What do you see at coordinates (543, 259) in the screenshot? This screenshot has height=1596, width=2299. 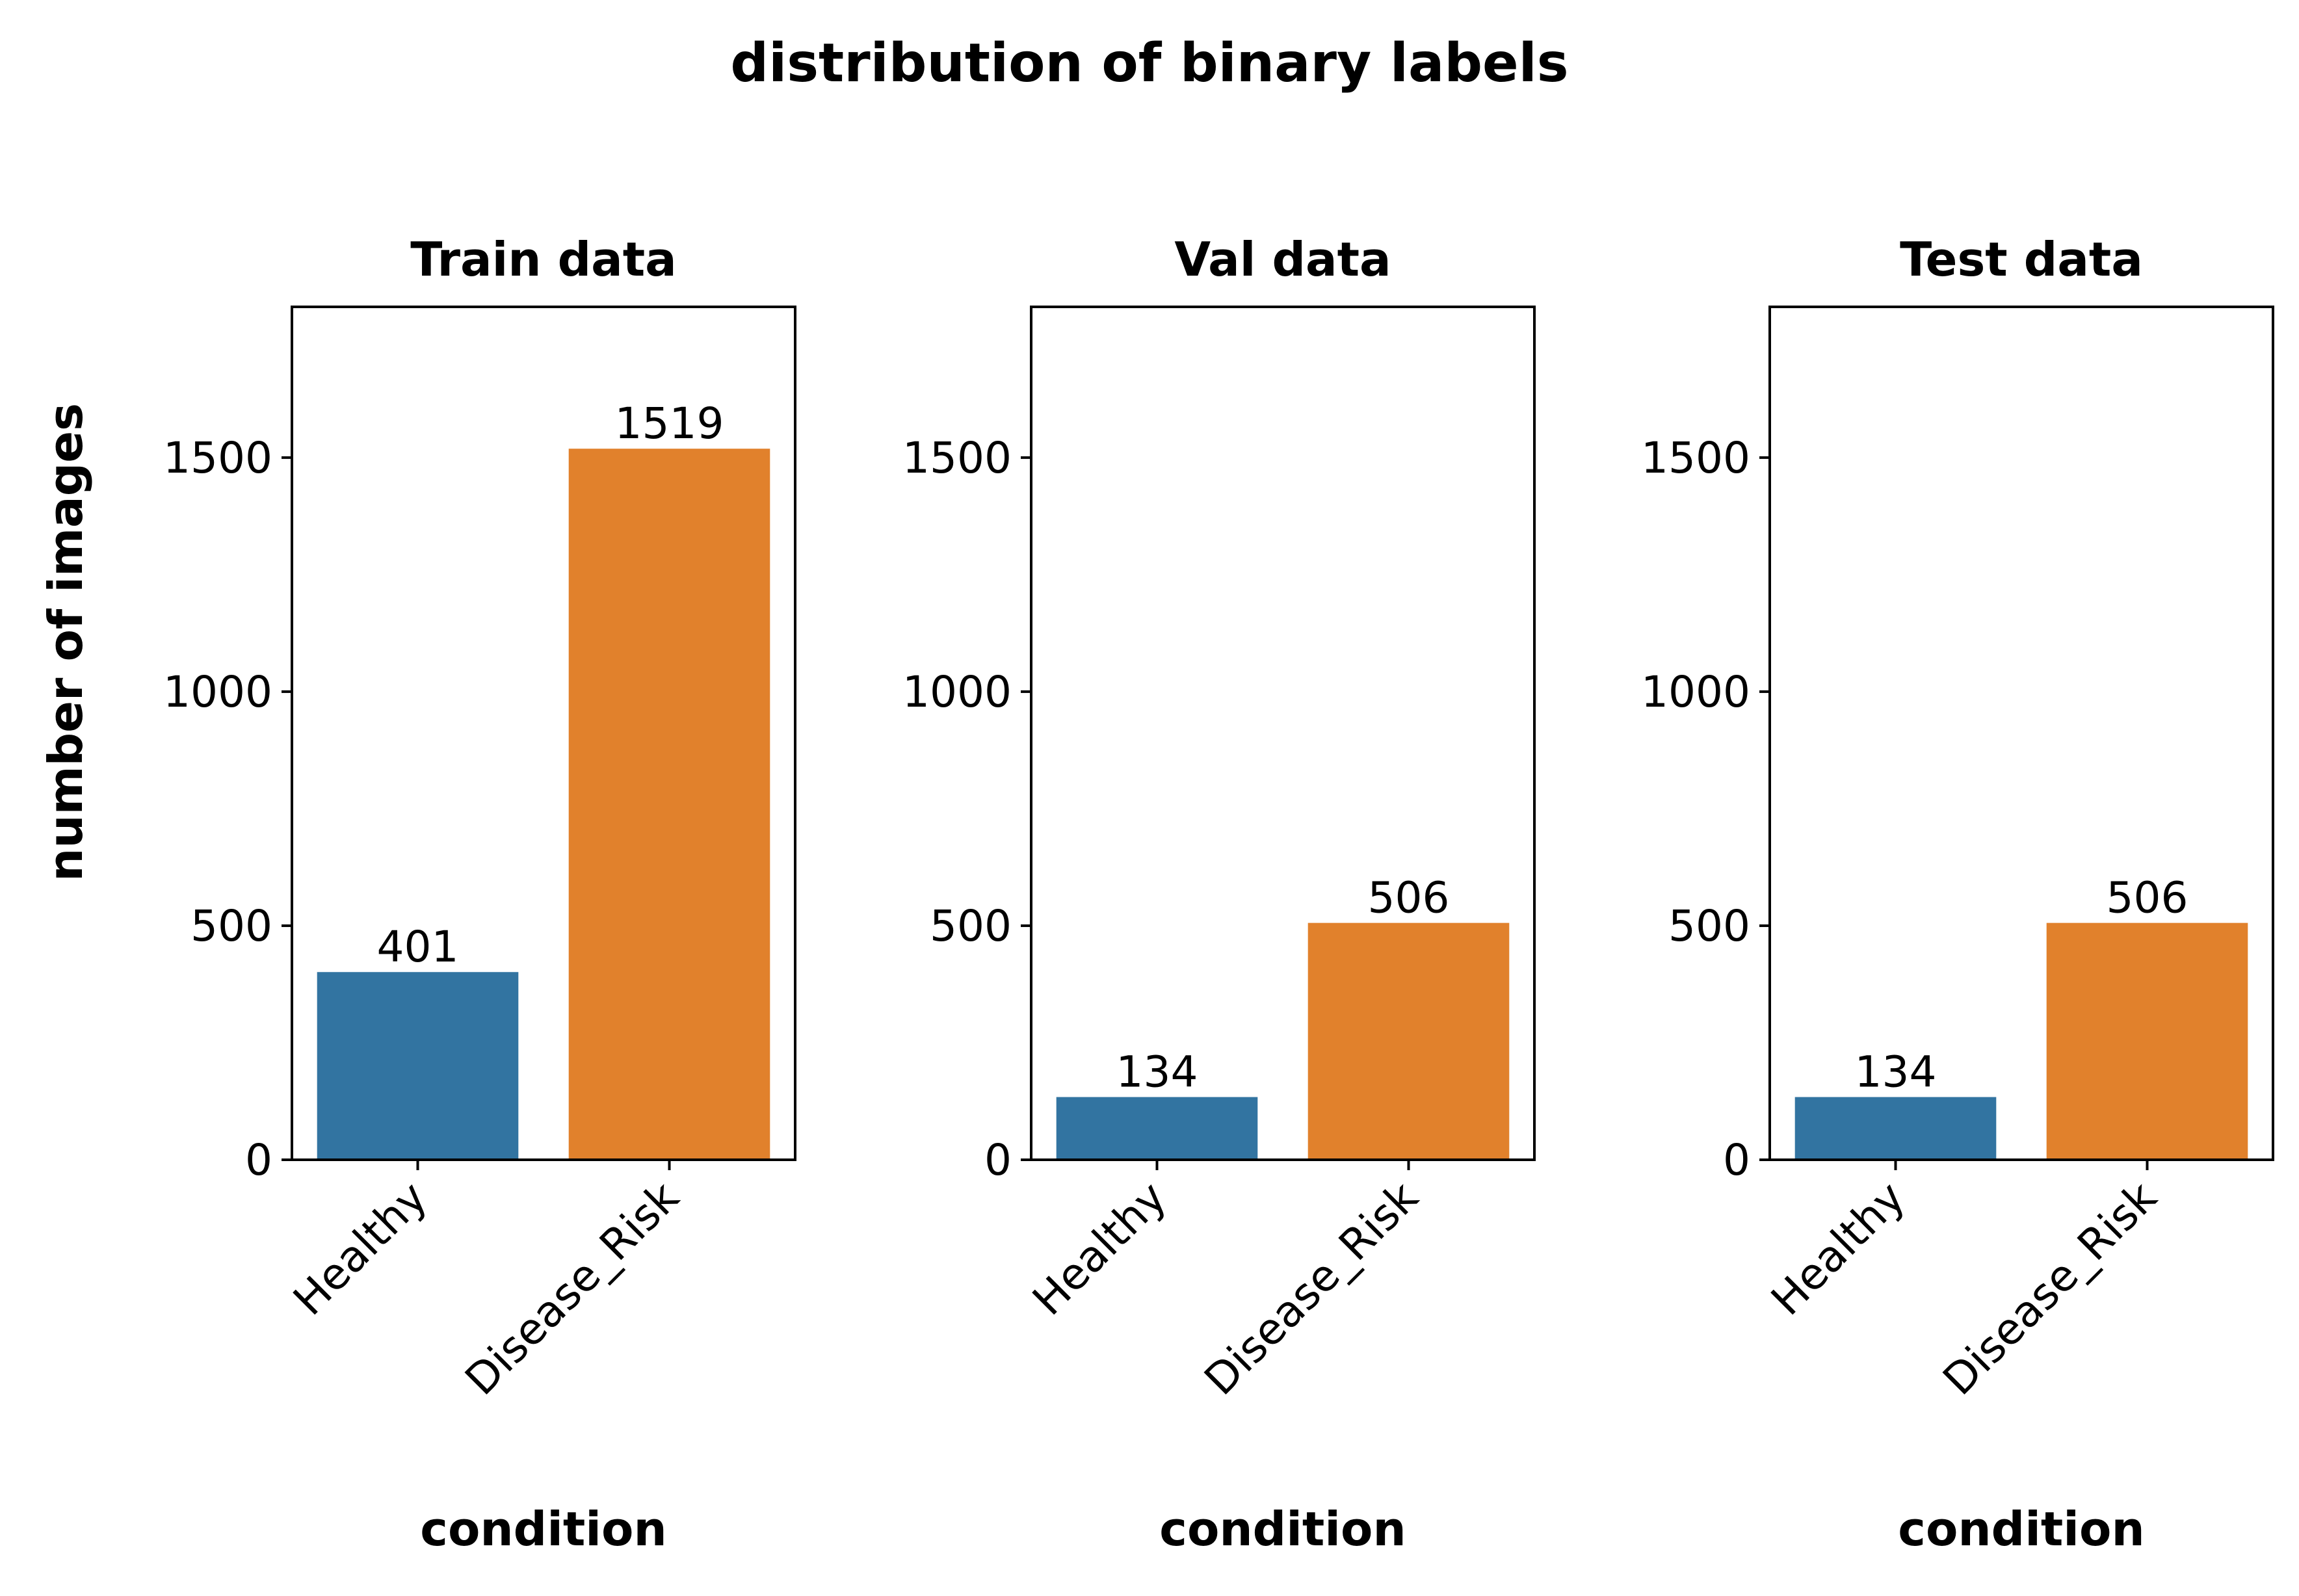 I see `panel-title: Train data` at bounding box center [543, 259].